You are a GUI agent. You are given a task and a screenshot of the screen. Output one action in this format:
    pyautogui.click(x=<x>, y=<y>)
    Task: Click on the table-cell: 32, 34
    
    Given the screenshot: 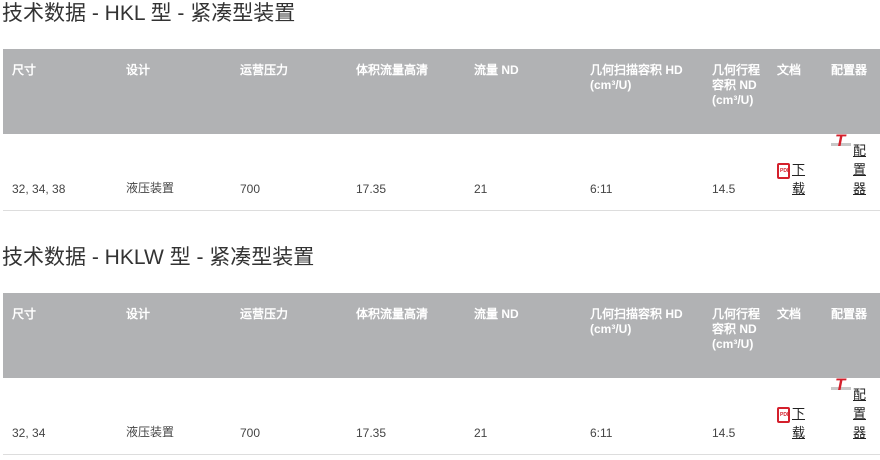 What is the action you would take?
    pyautogui.click(x=60, y=416)
    